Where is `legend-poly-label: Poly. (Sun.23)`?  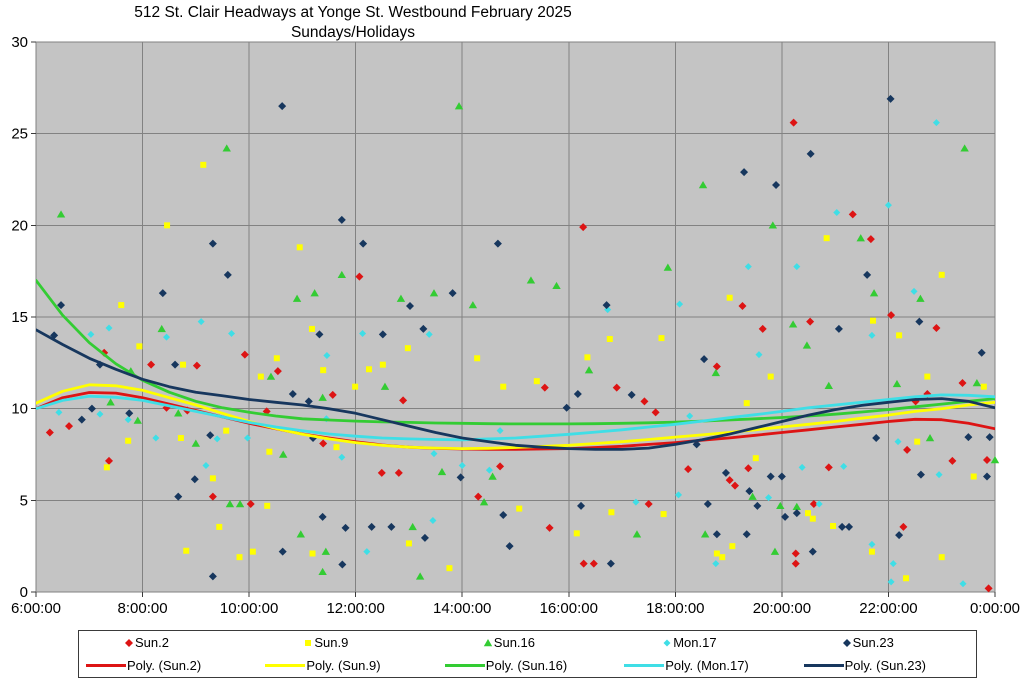 legend-poly-label: Poly. (Sun.23) is located at coordinates (885, 665).